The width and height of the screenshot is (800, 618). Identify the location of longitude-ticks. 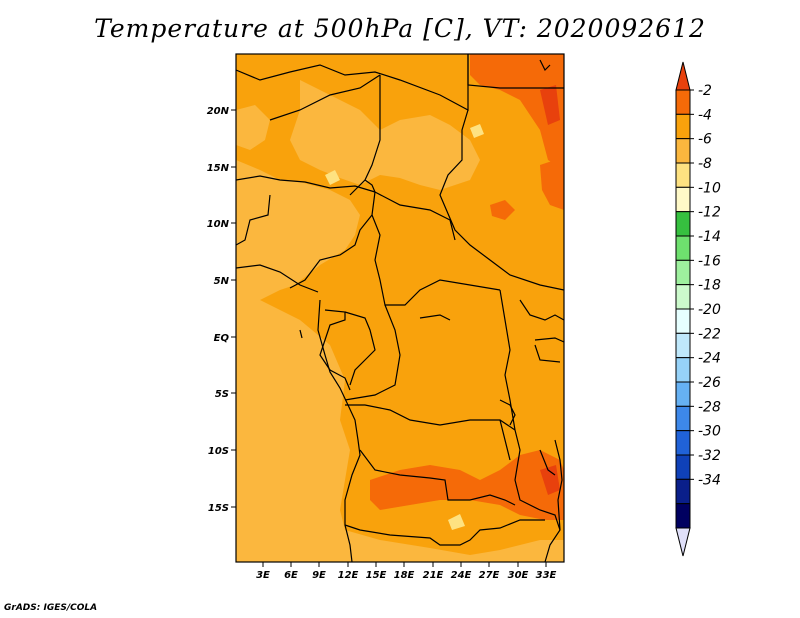
(404, 564).